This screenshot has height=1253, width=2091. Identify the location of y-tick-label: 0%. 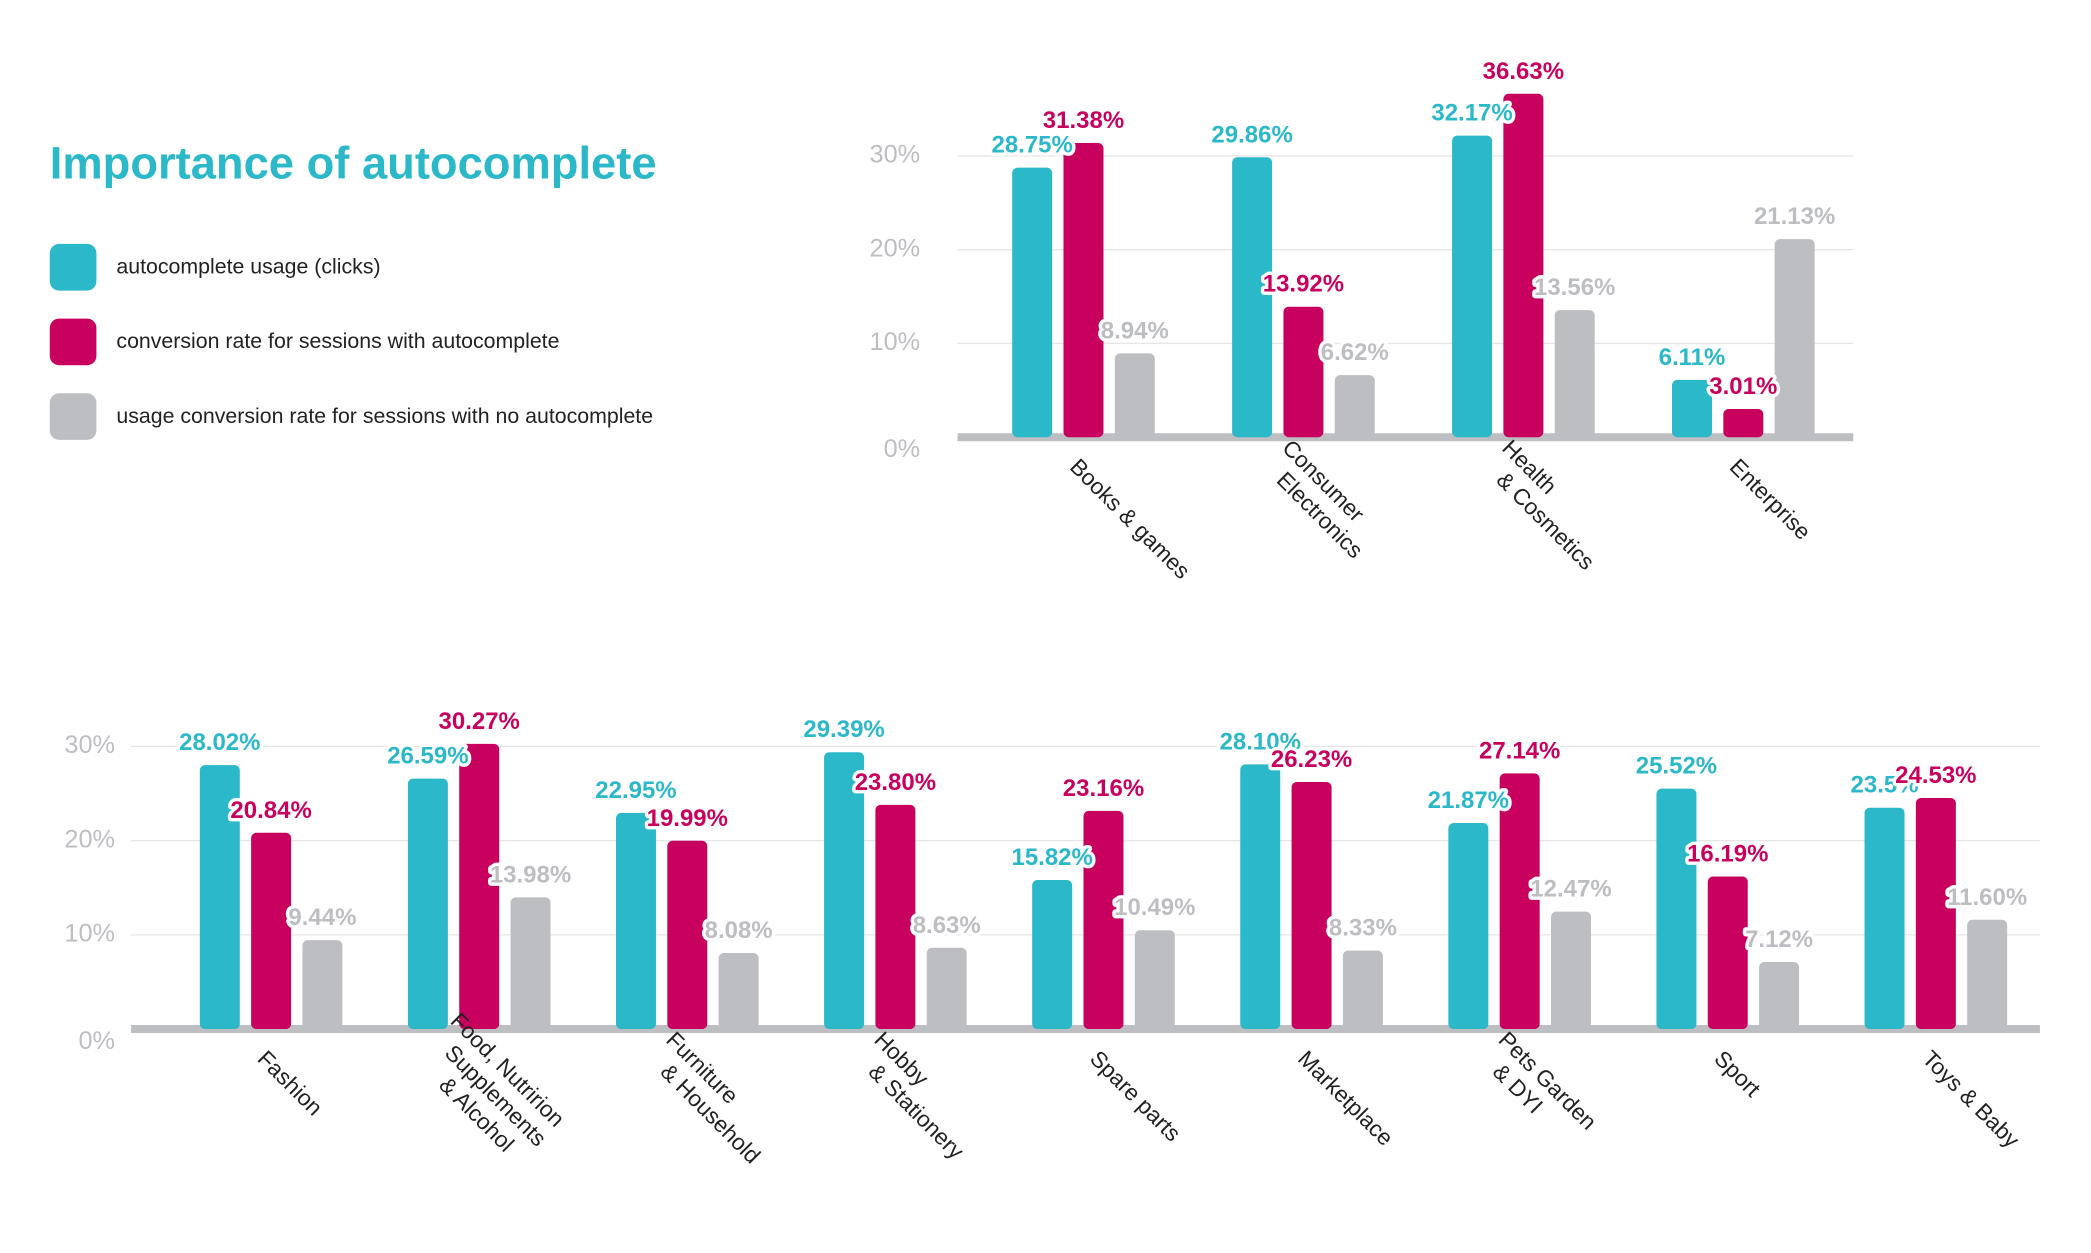
(96, 1041).